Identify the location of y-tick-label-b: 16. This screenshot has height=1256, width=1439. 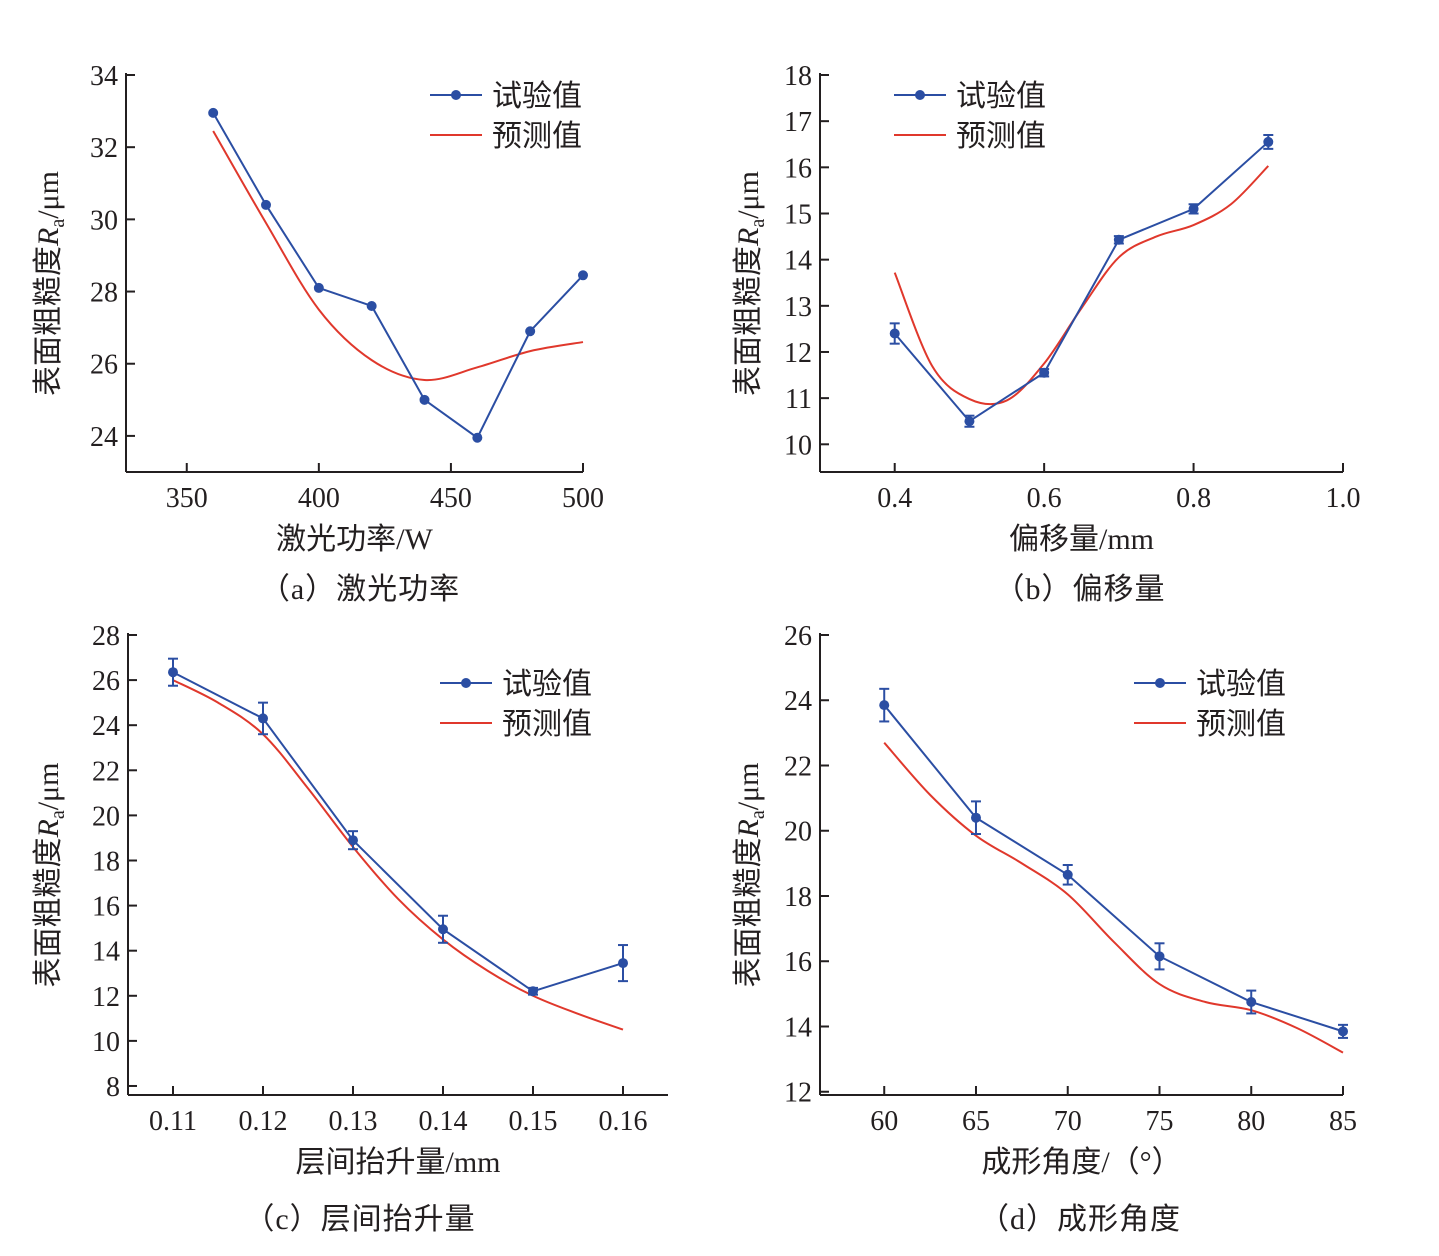
(798, 168).